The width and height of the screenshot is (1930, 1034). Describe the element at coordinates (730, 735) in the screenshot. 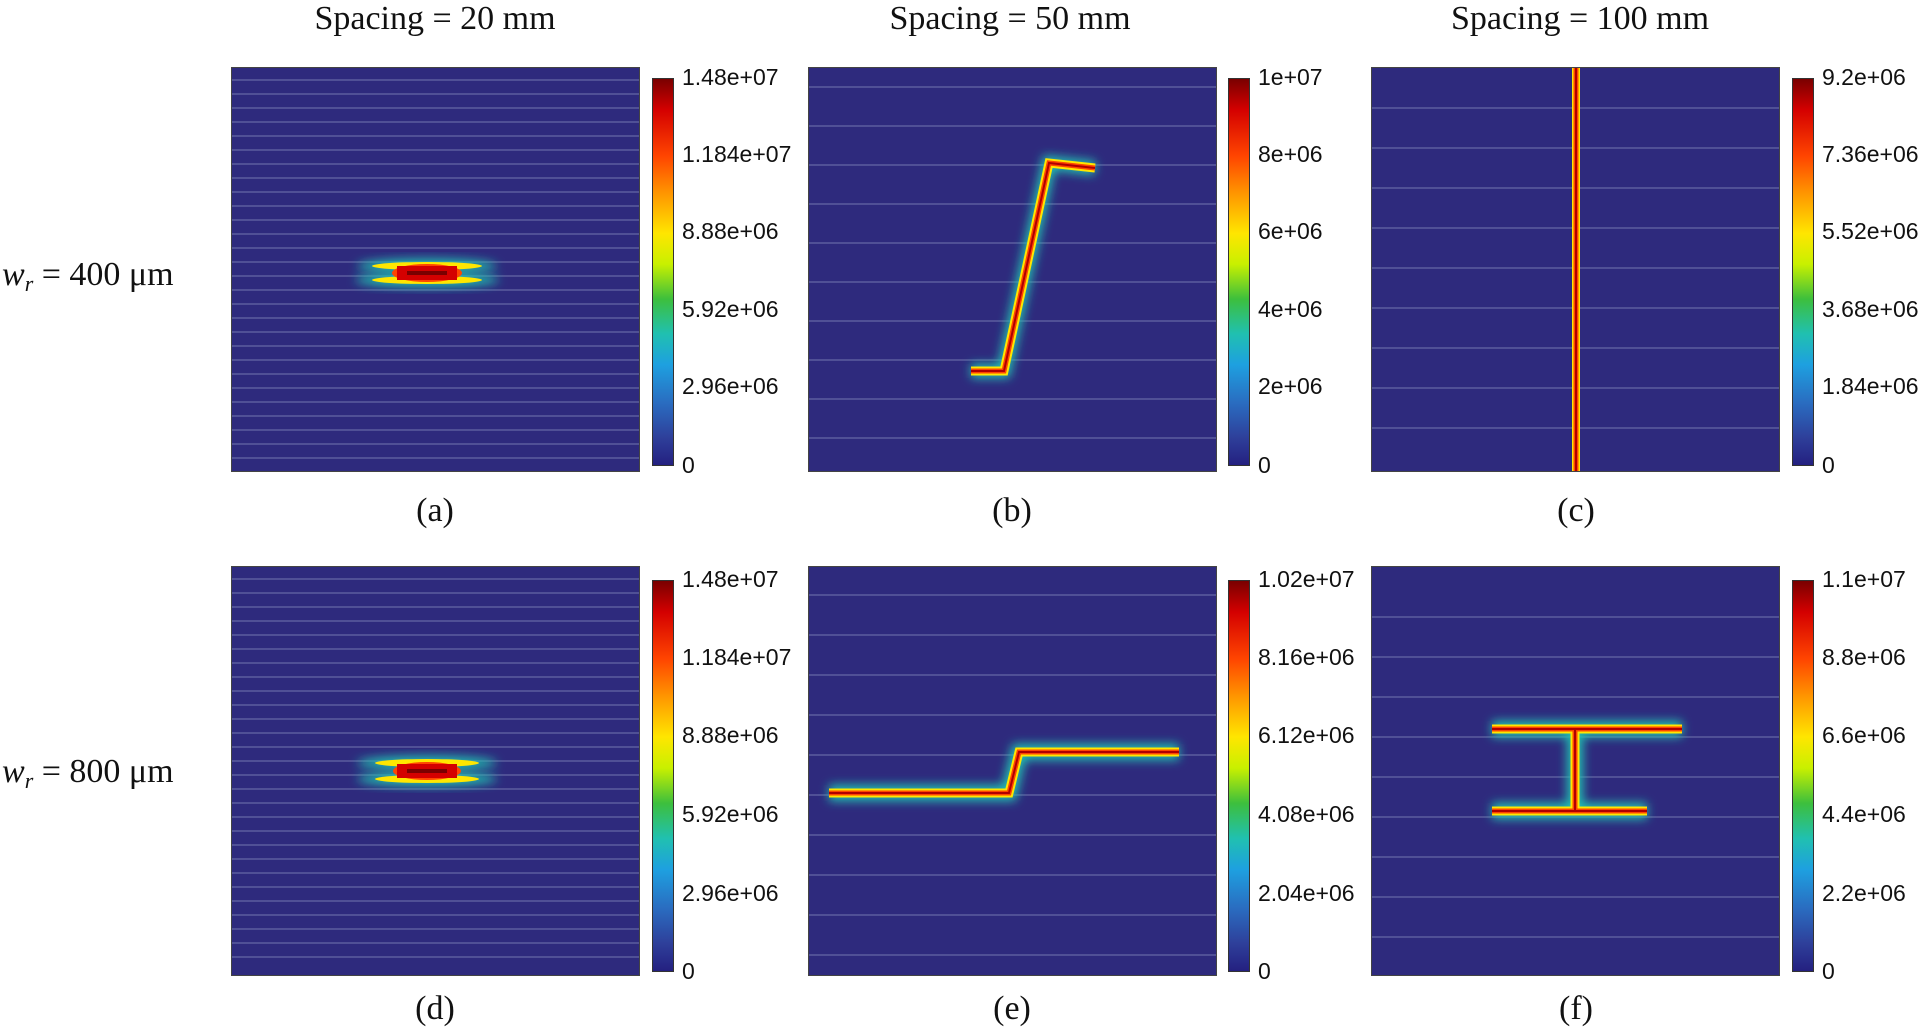

I see `panel-d-tick: 8.88e+06` at that location.